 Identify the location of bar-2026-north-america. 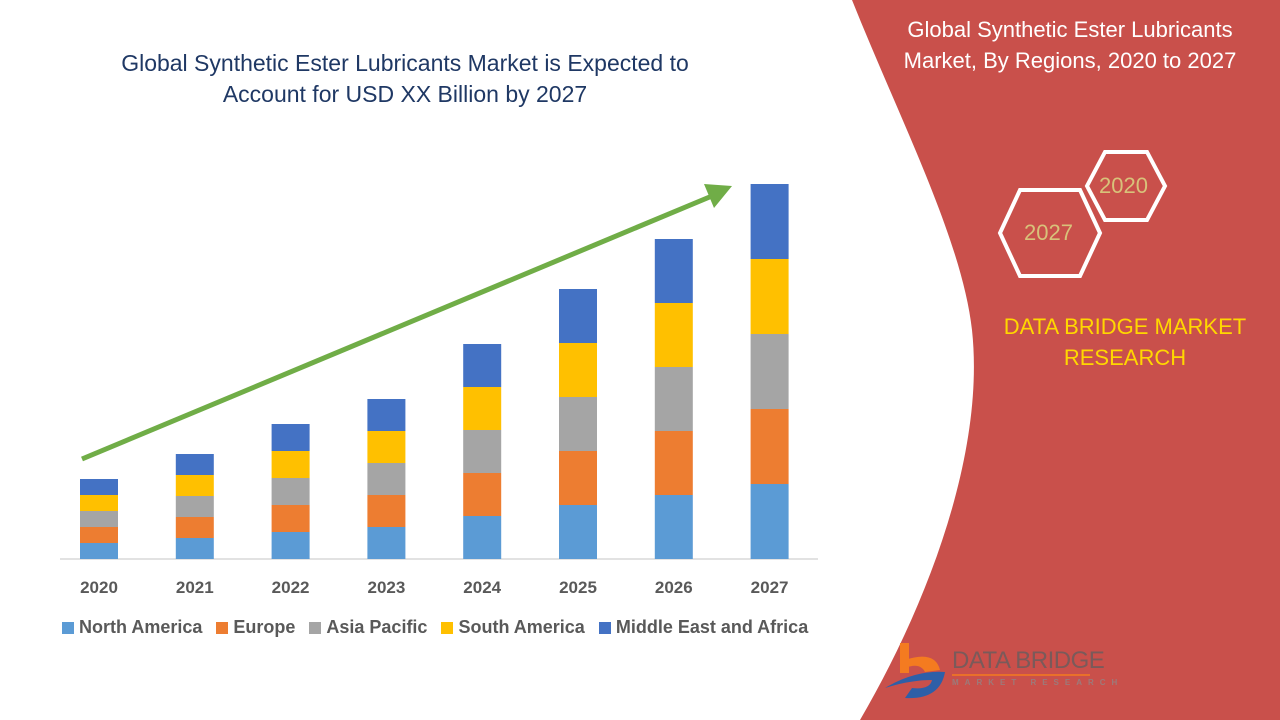
(673, 527).